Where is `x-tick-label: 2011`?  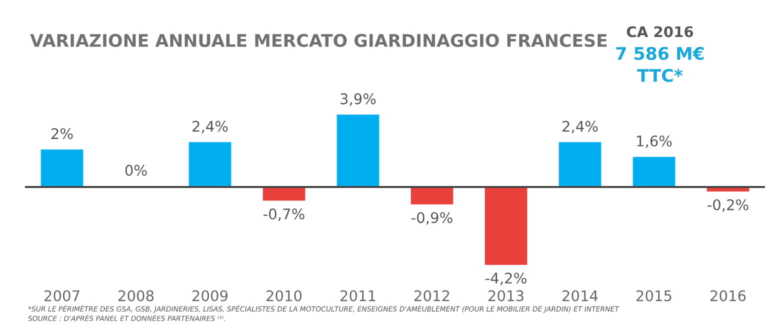
x-tick-label: 2011 is located at coordinates (358, 296).